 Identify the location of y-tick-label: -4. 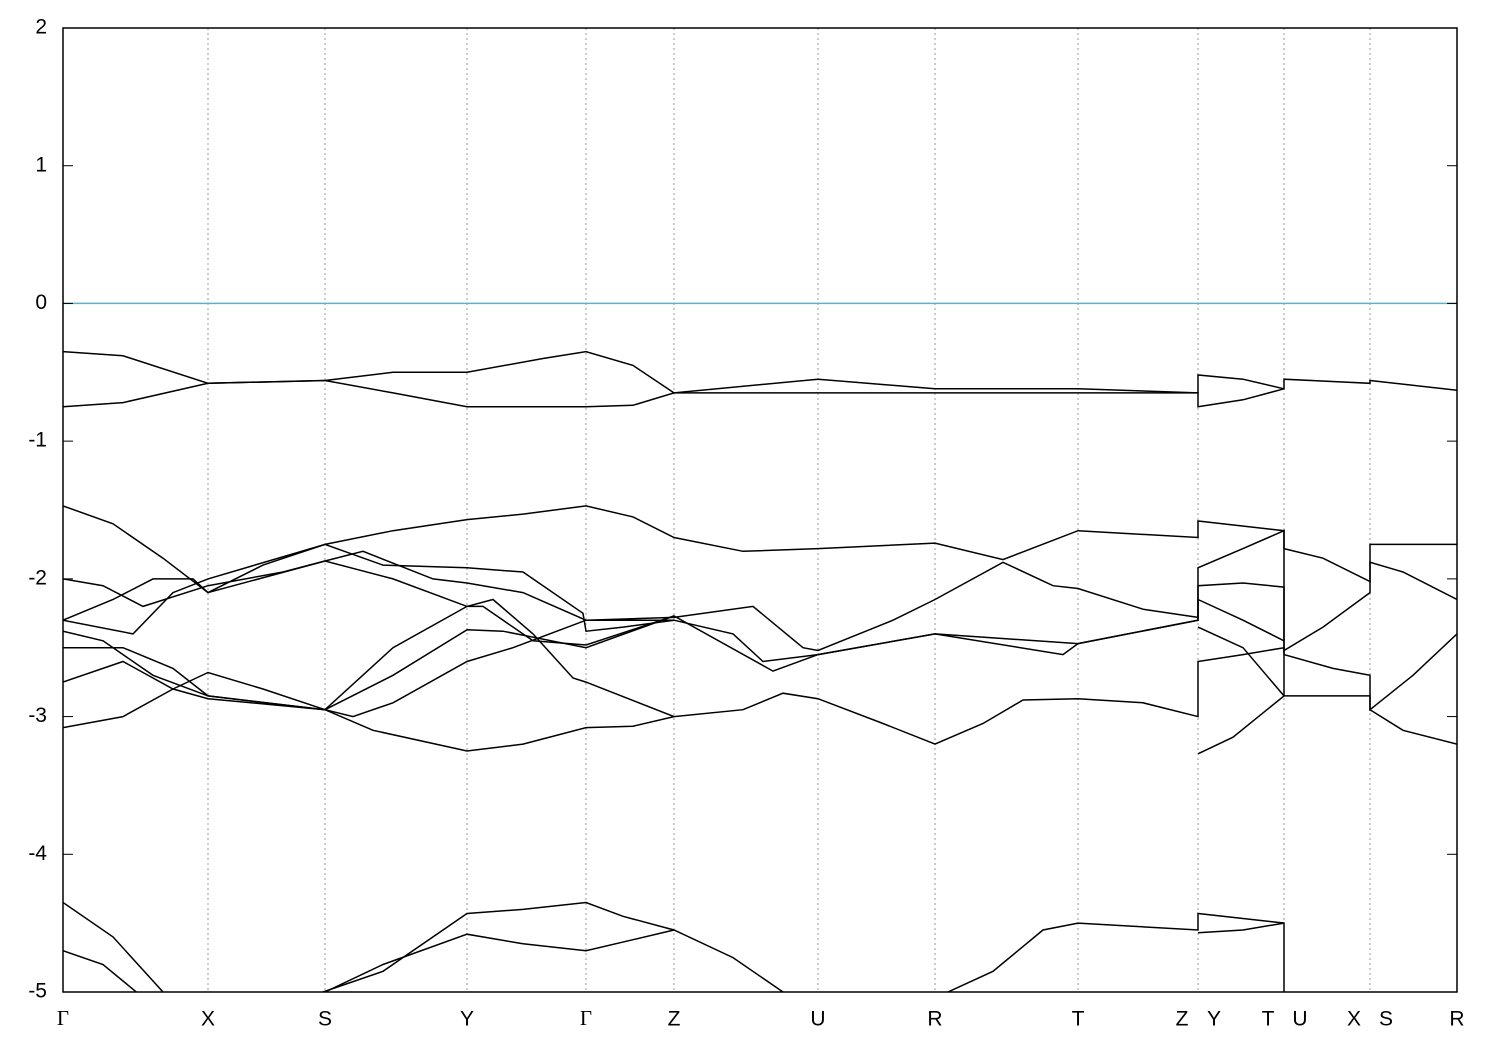
(37, 853).